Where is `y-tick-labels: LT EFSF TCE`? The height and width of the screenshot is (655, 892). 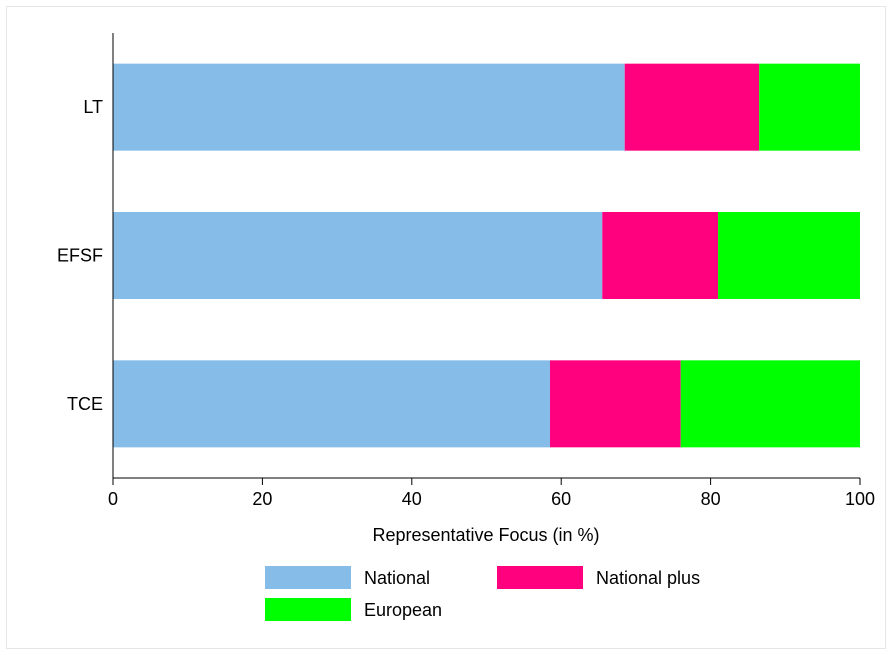 y-tick-labels: LT EFSF TCE is located at coordinates (80, 255).